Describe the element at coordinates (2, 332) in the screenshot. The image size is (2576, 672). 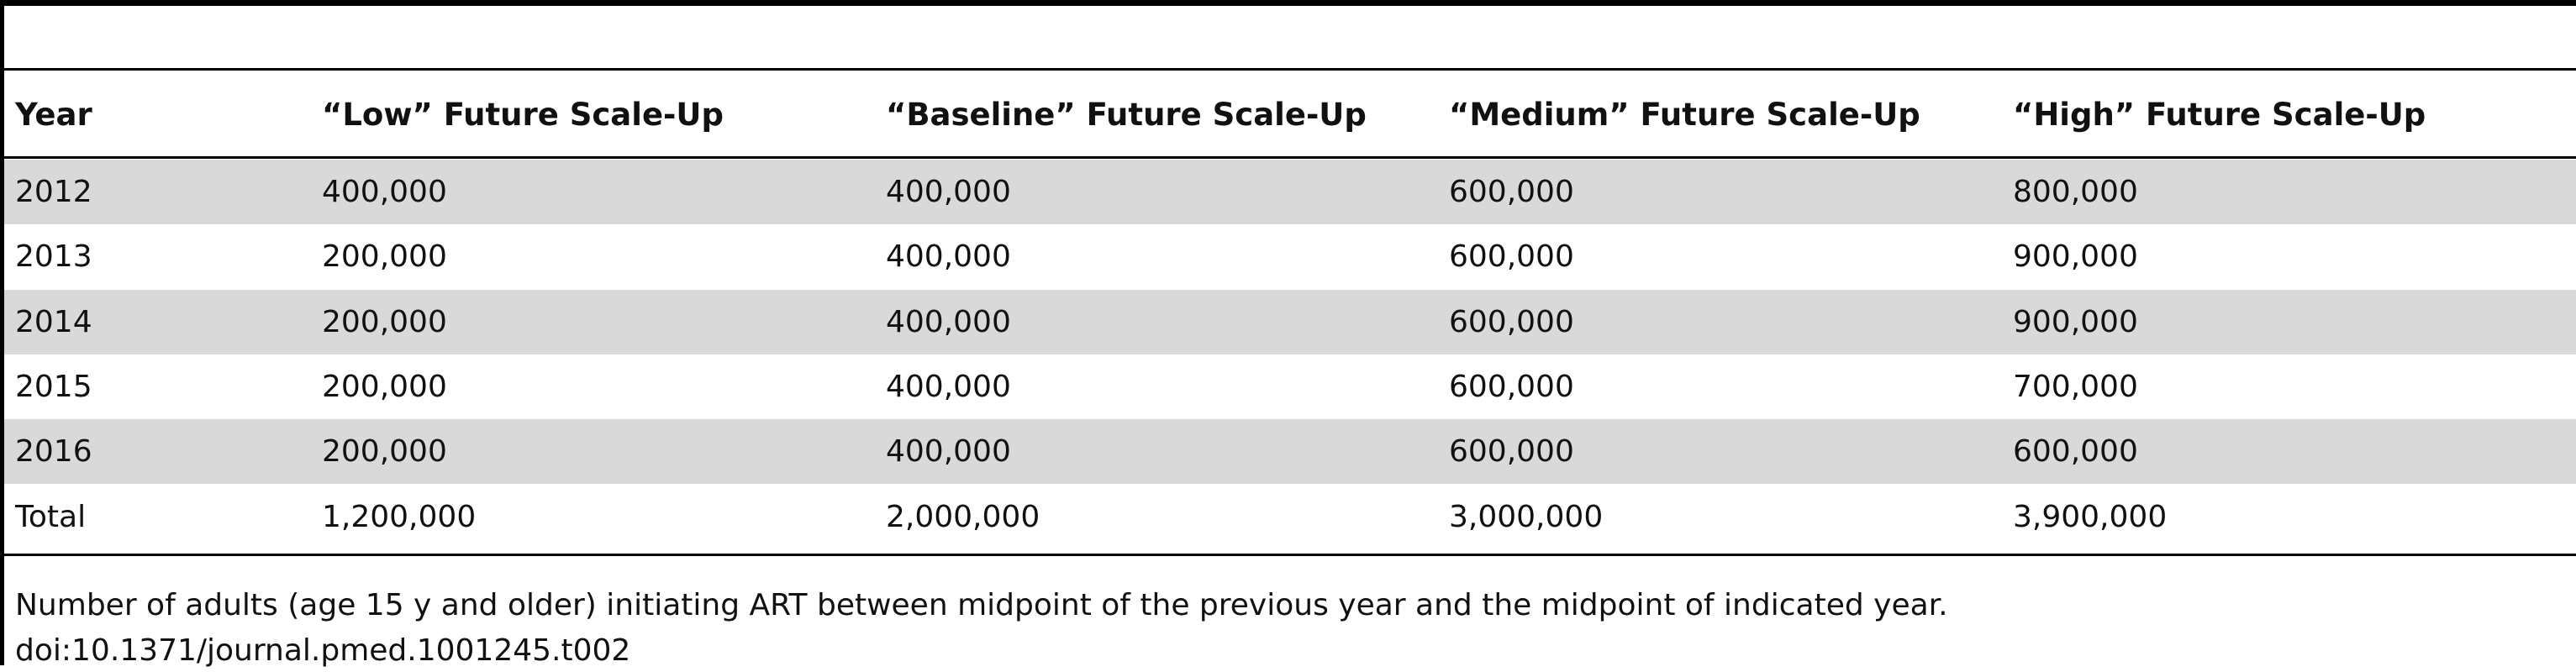
I see `left-border` at that location.